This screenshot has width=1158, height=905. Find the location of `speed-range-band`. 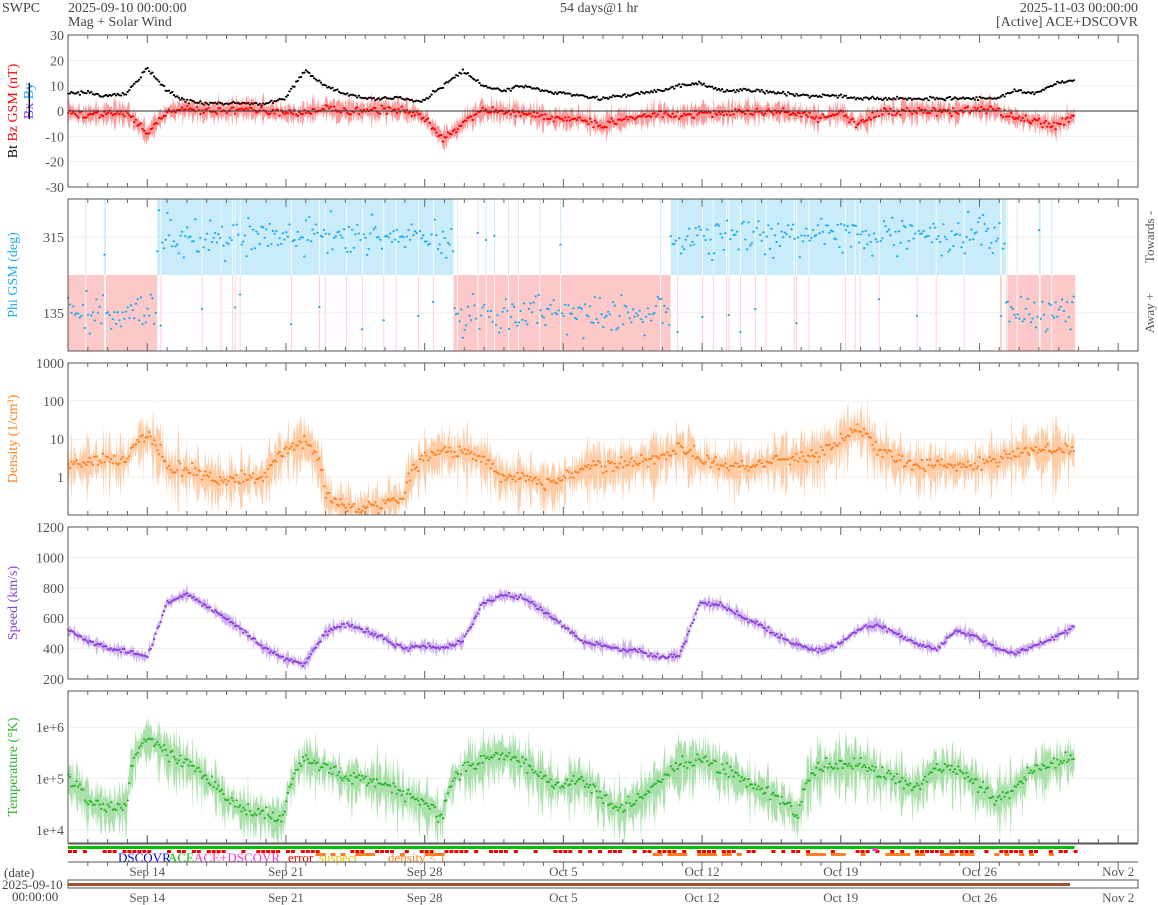

speed-range-band is located at coordinates (571, 628).